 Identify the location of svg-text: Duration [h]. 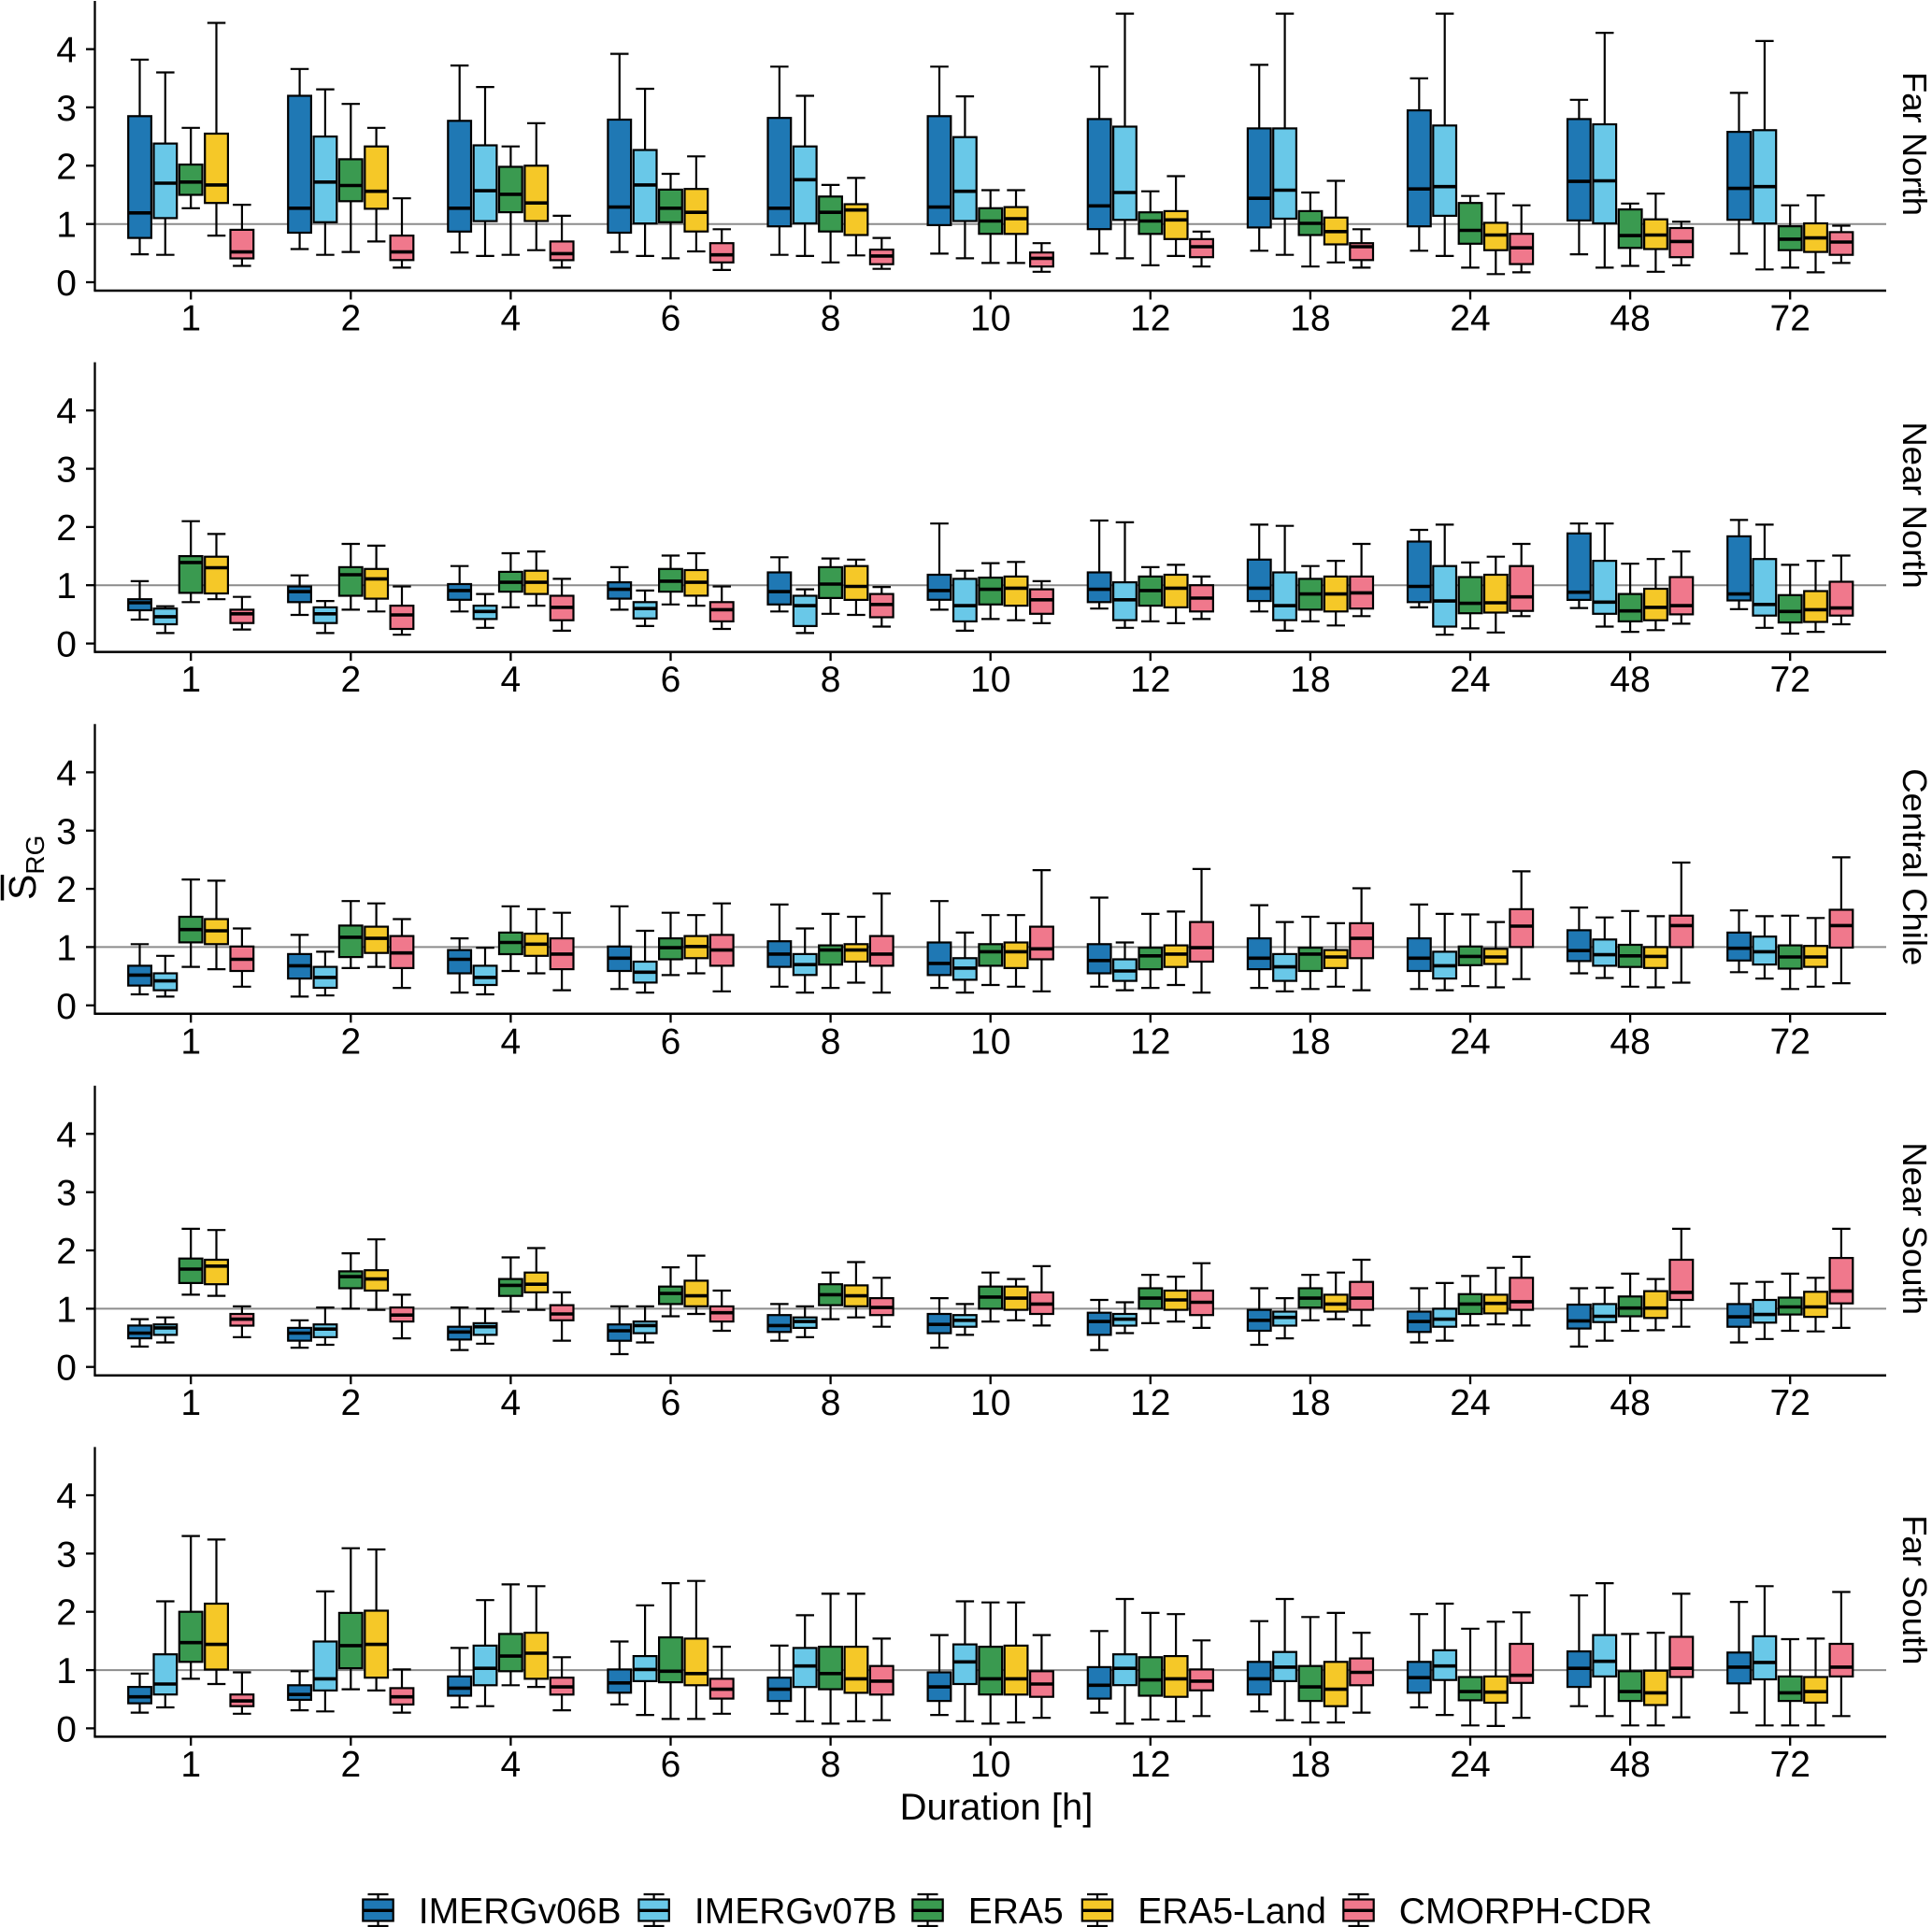
(997, 1807).